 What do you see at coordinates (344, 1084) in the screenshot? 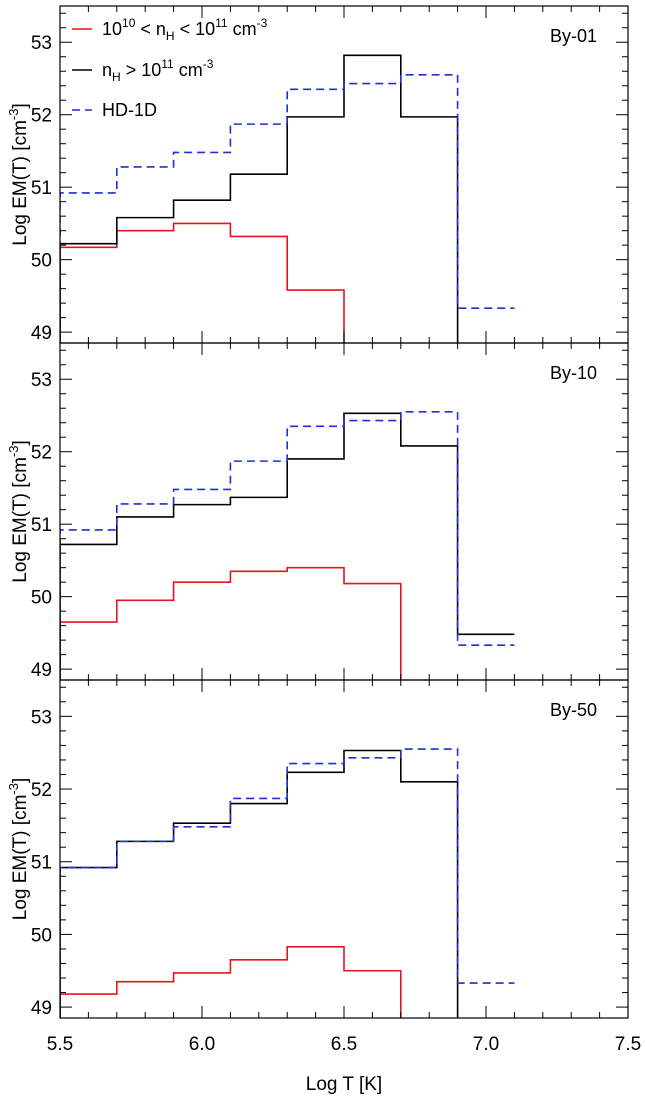
I see `x-axis-label: Log T [K]` at bounding box center [344, 1084].